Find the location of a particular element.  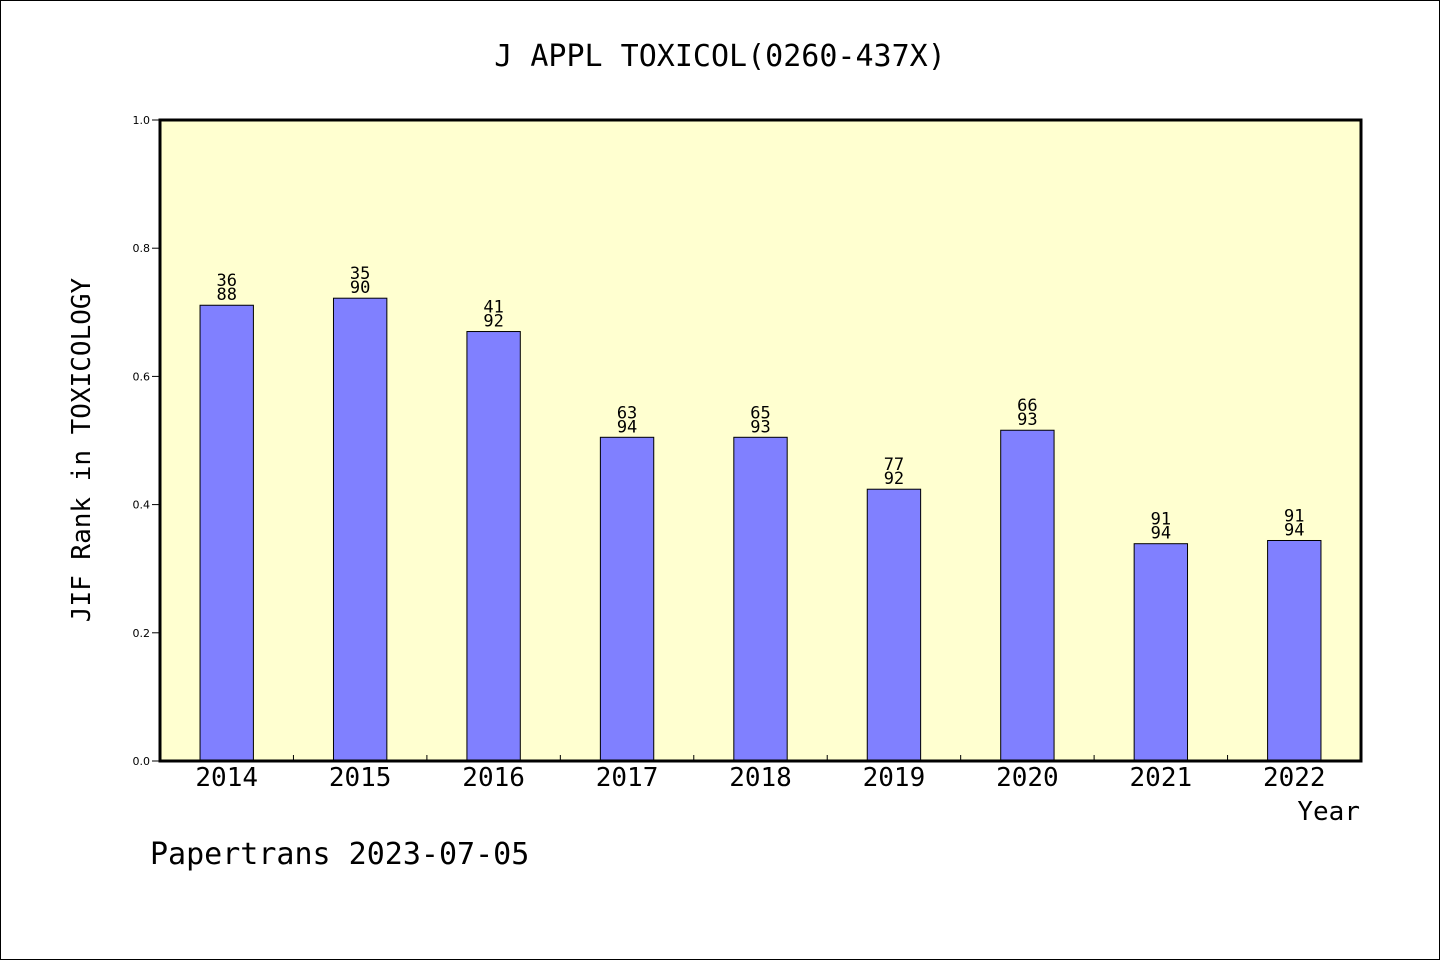

bar-2022 is located at coordinates (1294, 650).